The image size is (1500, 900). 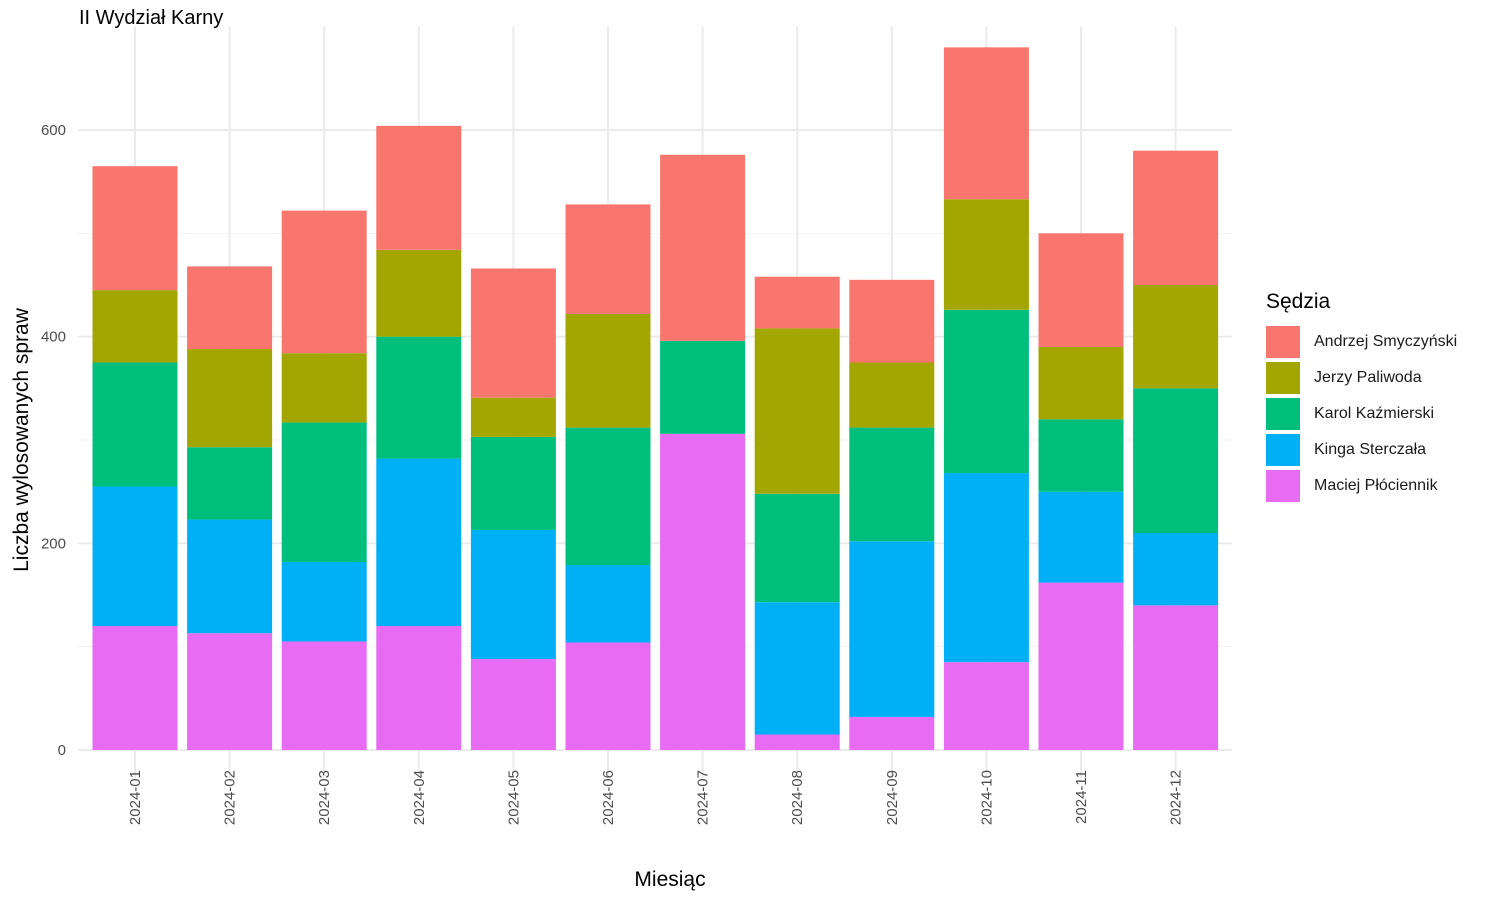 I want to click on x-tick-label: 2024-04, so click(x=419, y=797).